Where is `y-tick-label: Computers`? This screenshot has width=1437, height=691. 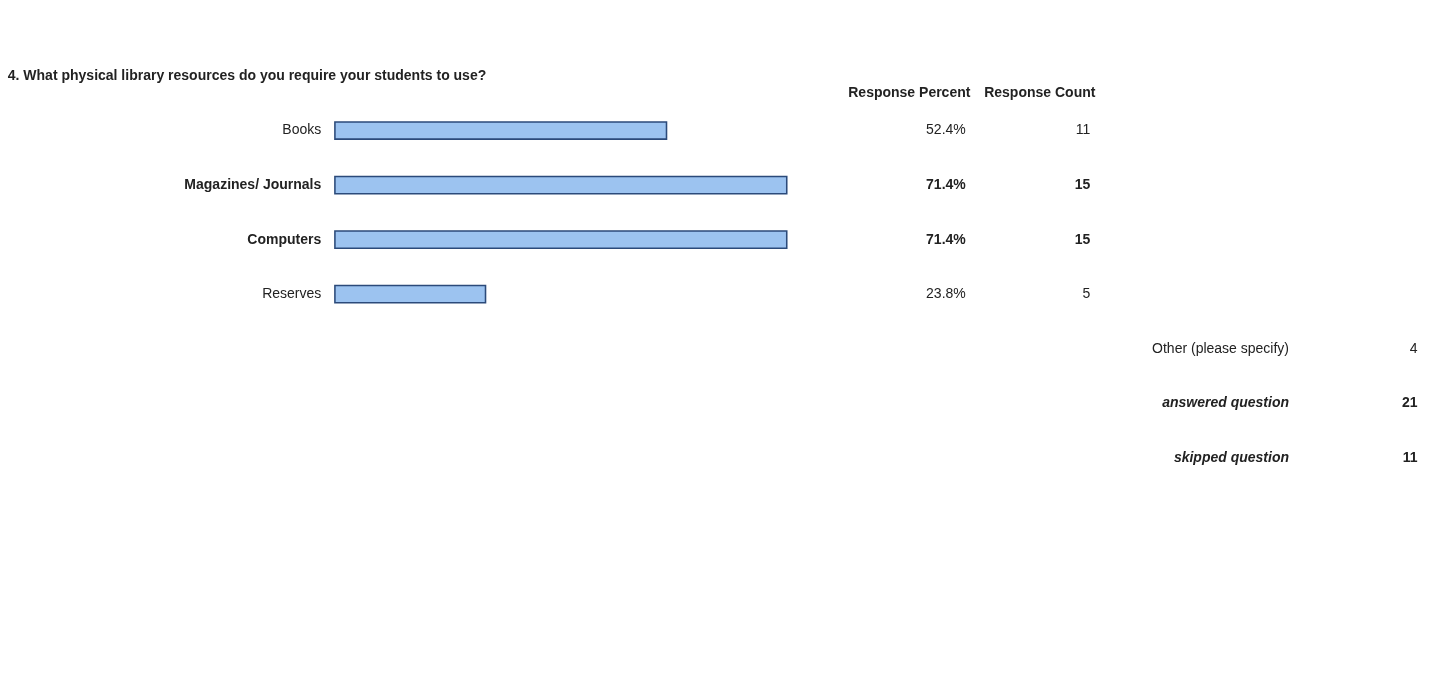 y-tick-label: Computers is located at coordinates (284, 238).